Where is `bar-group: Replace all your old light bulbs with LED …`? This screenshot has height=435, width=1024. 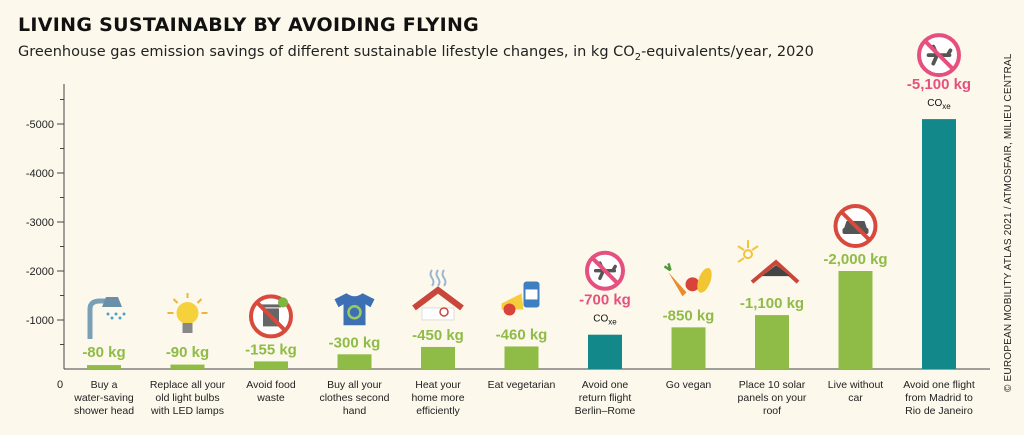 bar-group: Replace all your old light bulbs with LED … is located at coordinates (188, 355).